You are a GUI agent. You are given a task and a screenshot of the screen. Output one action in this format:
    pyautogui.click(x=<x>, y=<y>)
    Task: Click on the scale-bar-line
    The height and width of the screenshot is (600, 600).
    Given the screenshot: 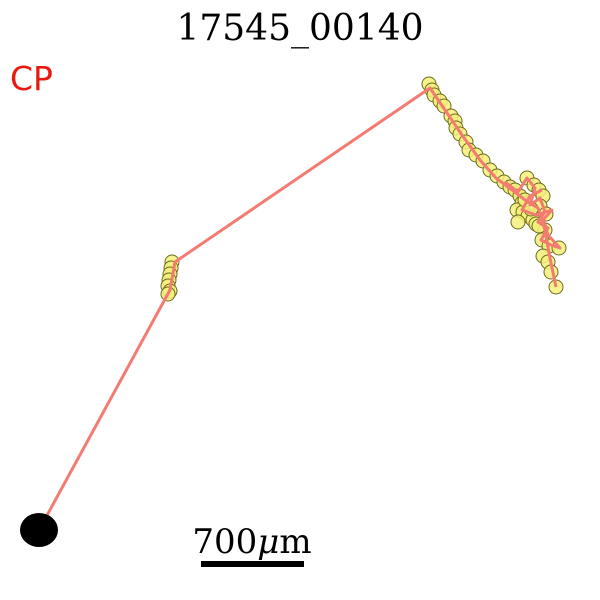 What is the action you would take?
    pyautogui.click(x=252, y=564)
    